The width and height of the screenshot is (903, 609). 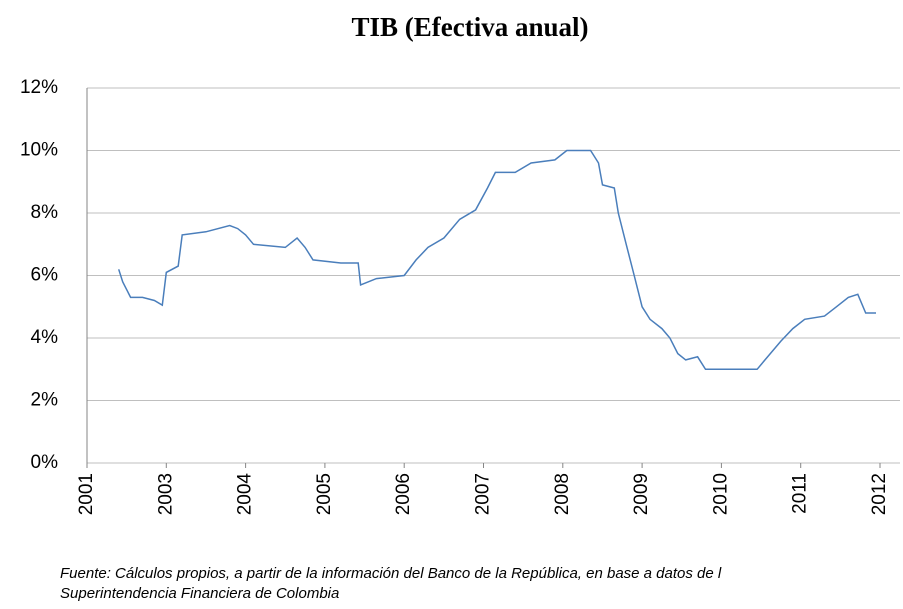 I want to click on x-tick-label: 2003, so click(x=165, y=494).